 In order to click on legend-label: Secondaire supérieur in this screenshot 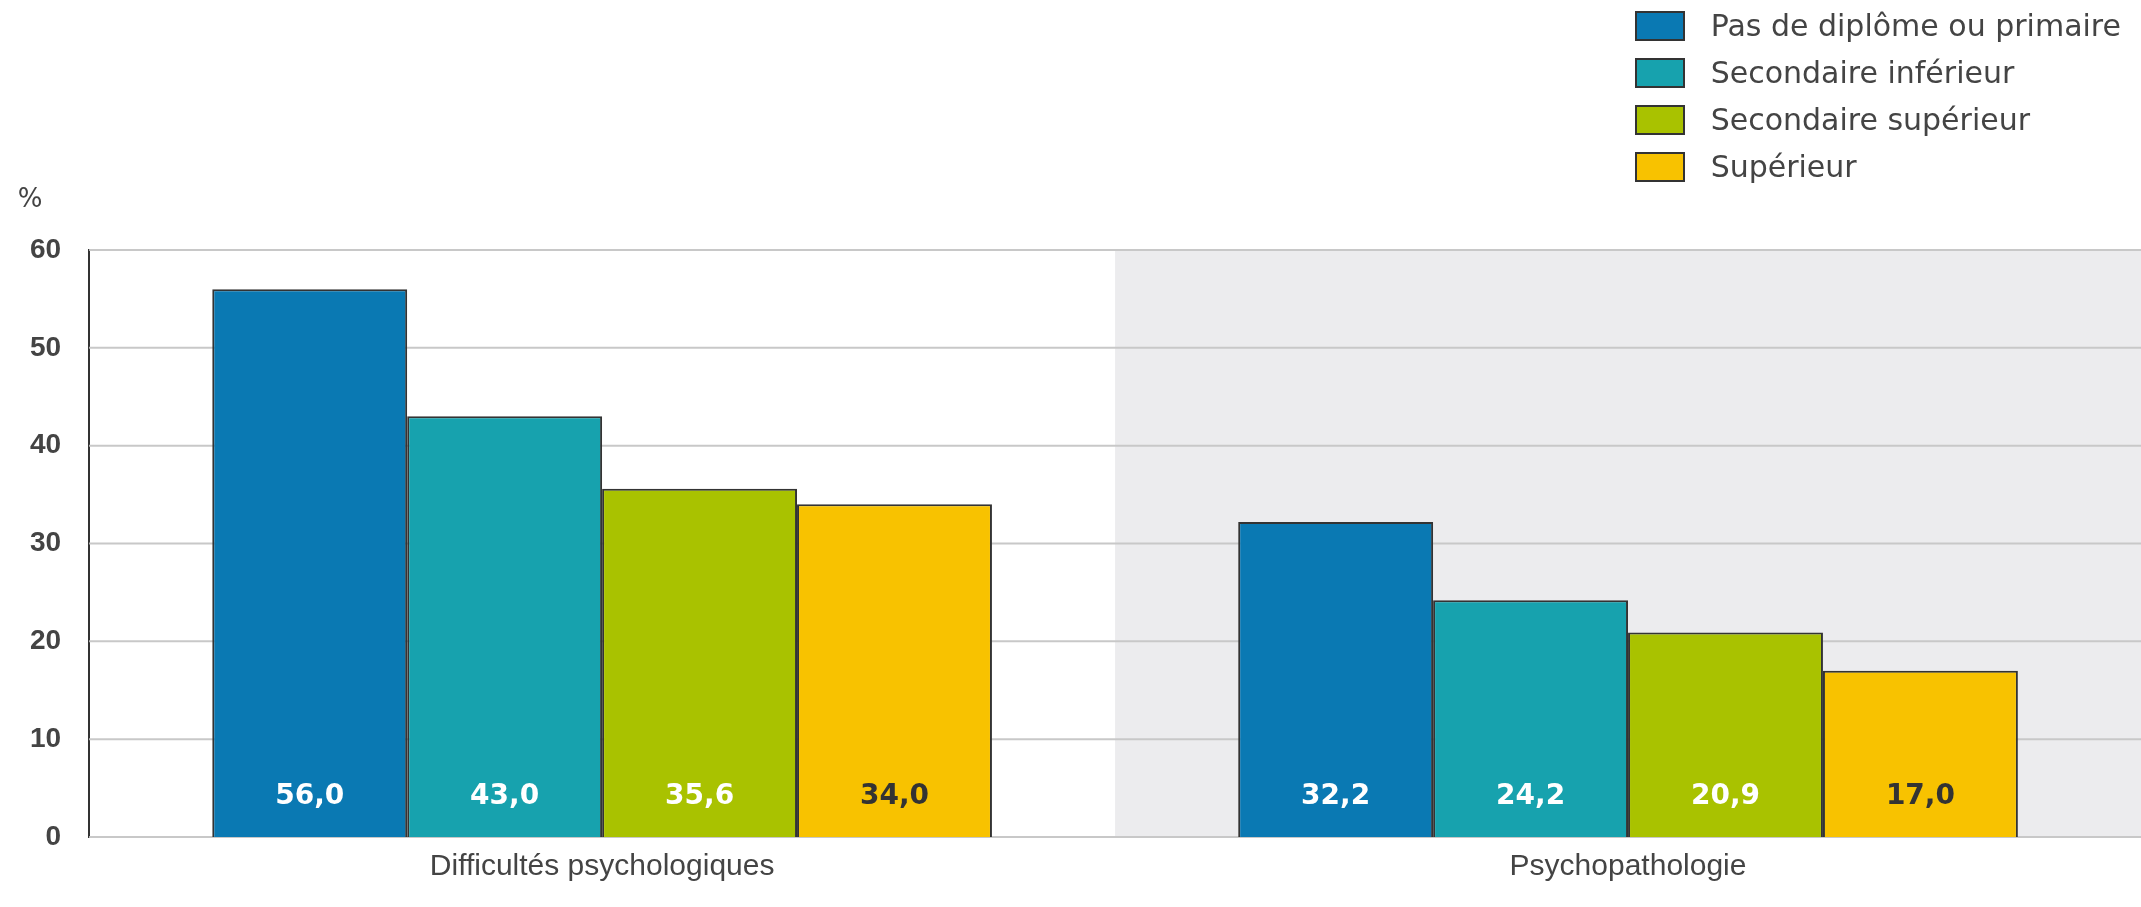, I will do `click(1870, 119)`.